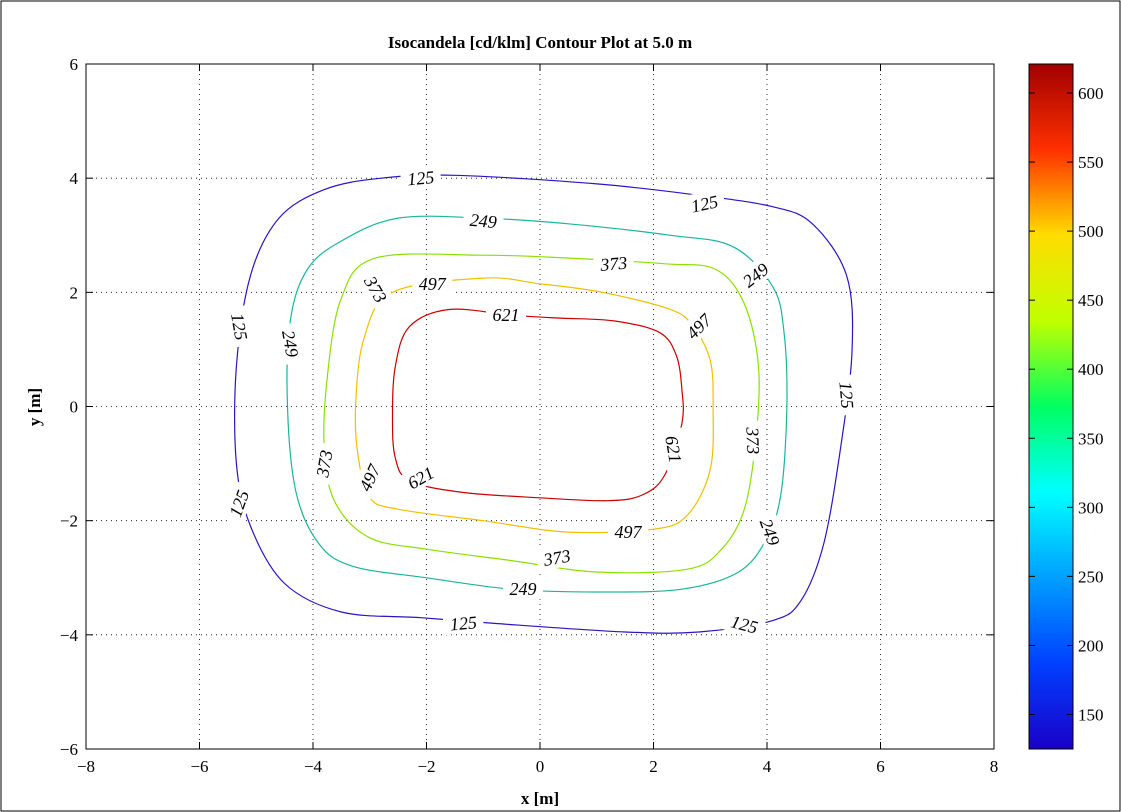 The width and height of the screenshot is (1121, 812). What do you see at coordinates (69, 521) in the screenshot?
I see `y-tick-label: −2` at bounding box center [69, 521].